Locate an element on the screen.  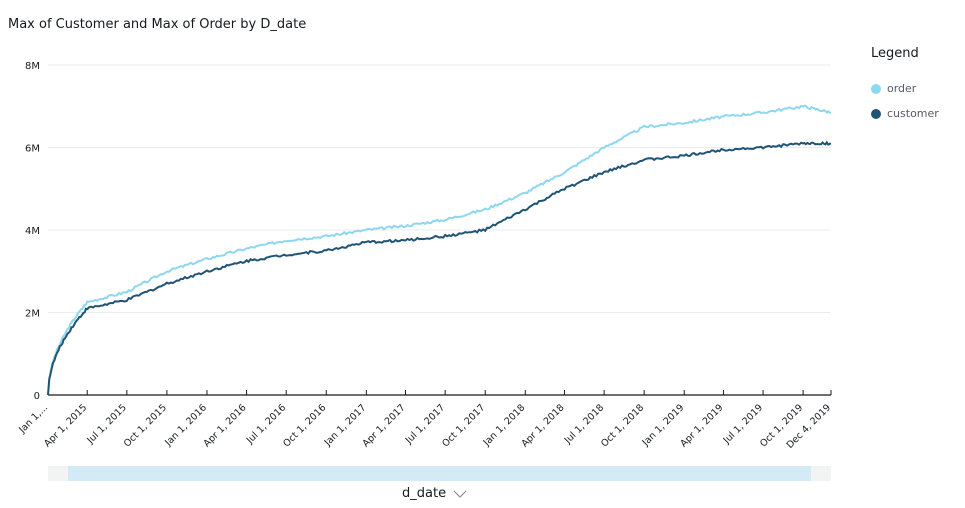
legend-item-order: order is located at coordinates (893, 88).